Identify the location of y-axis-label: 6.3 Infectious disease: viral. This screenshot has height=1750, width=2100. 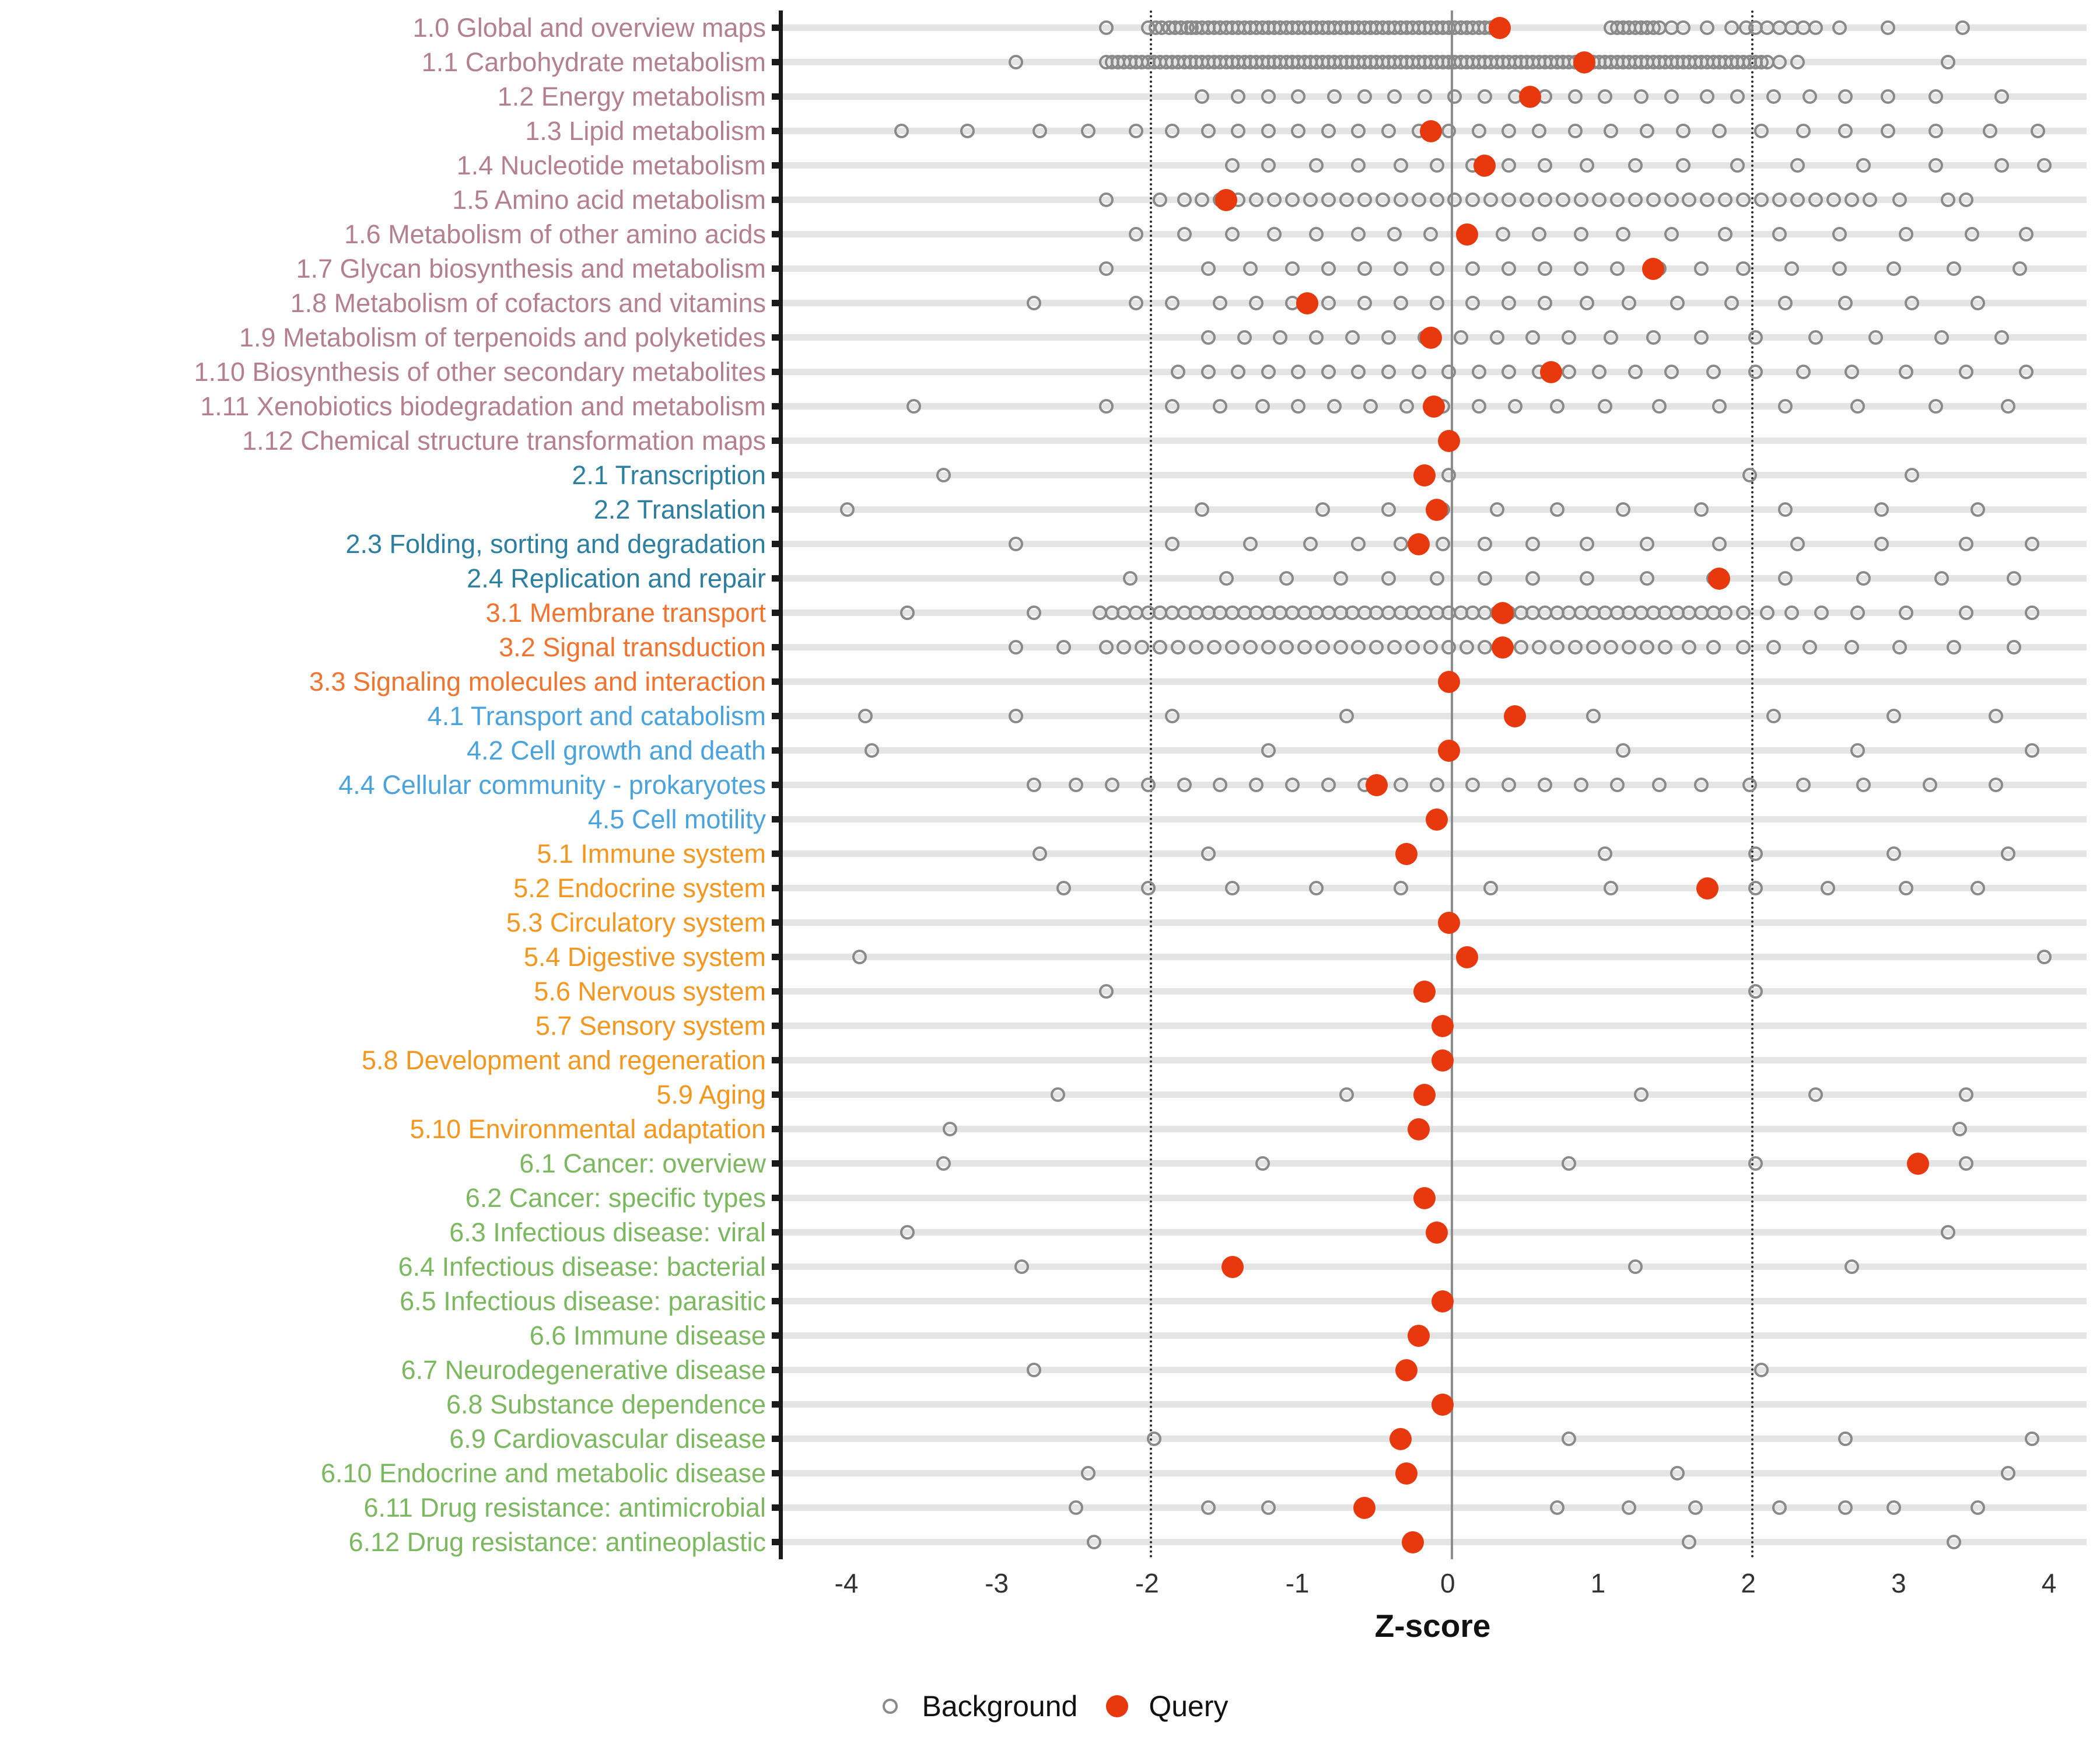
(607, 1232).